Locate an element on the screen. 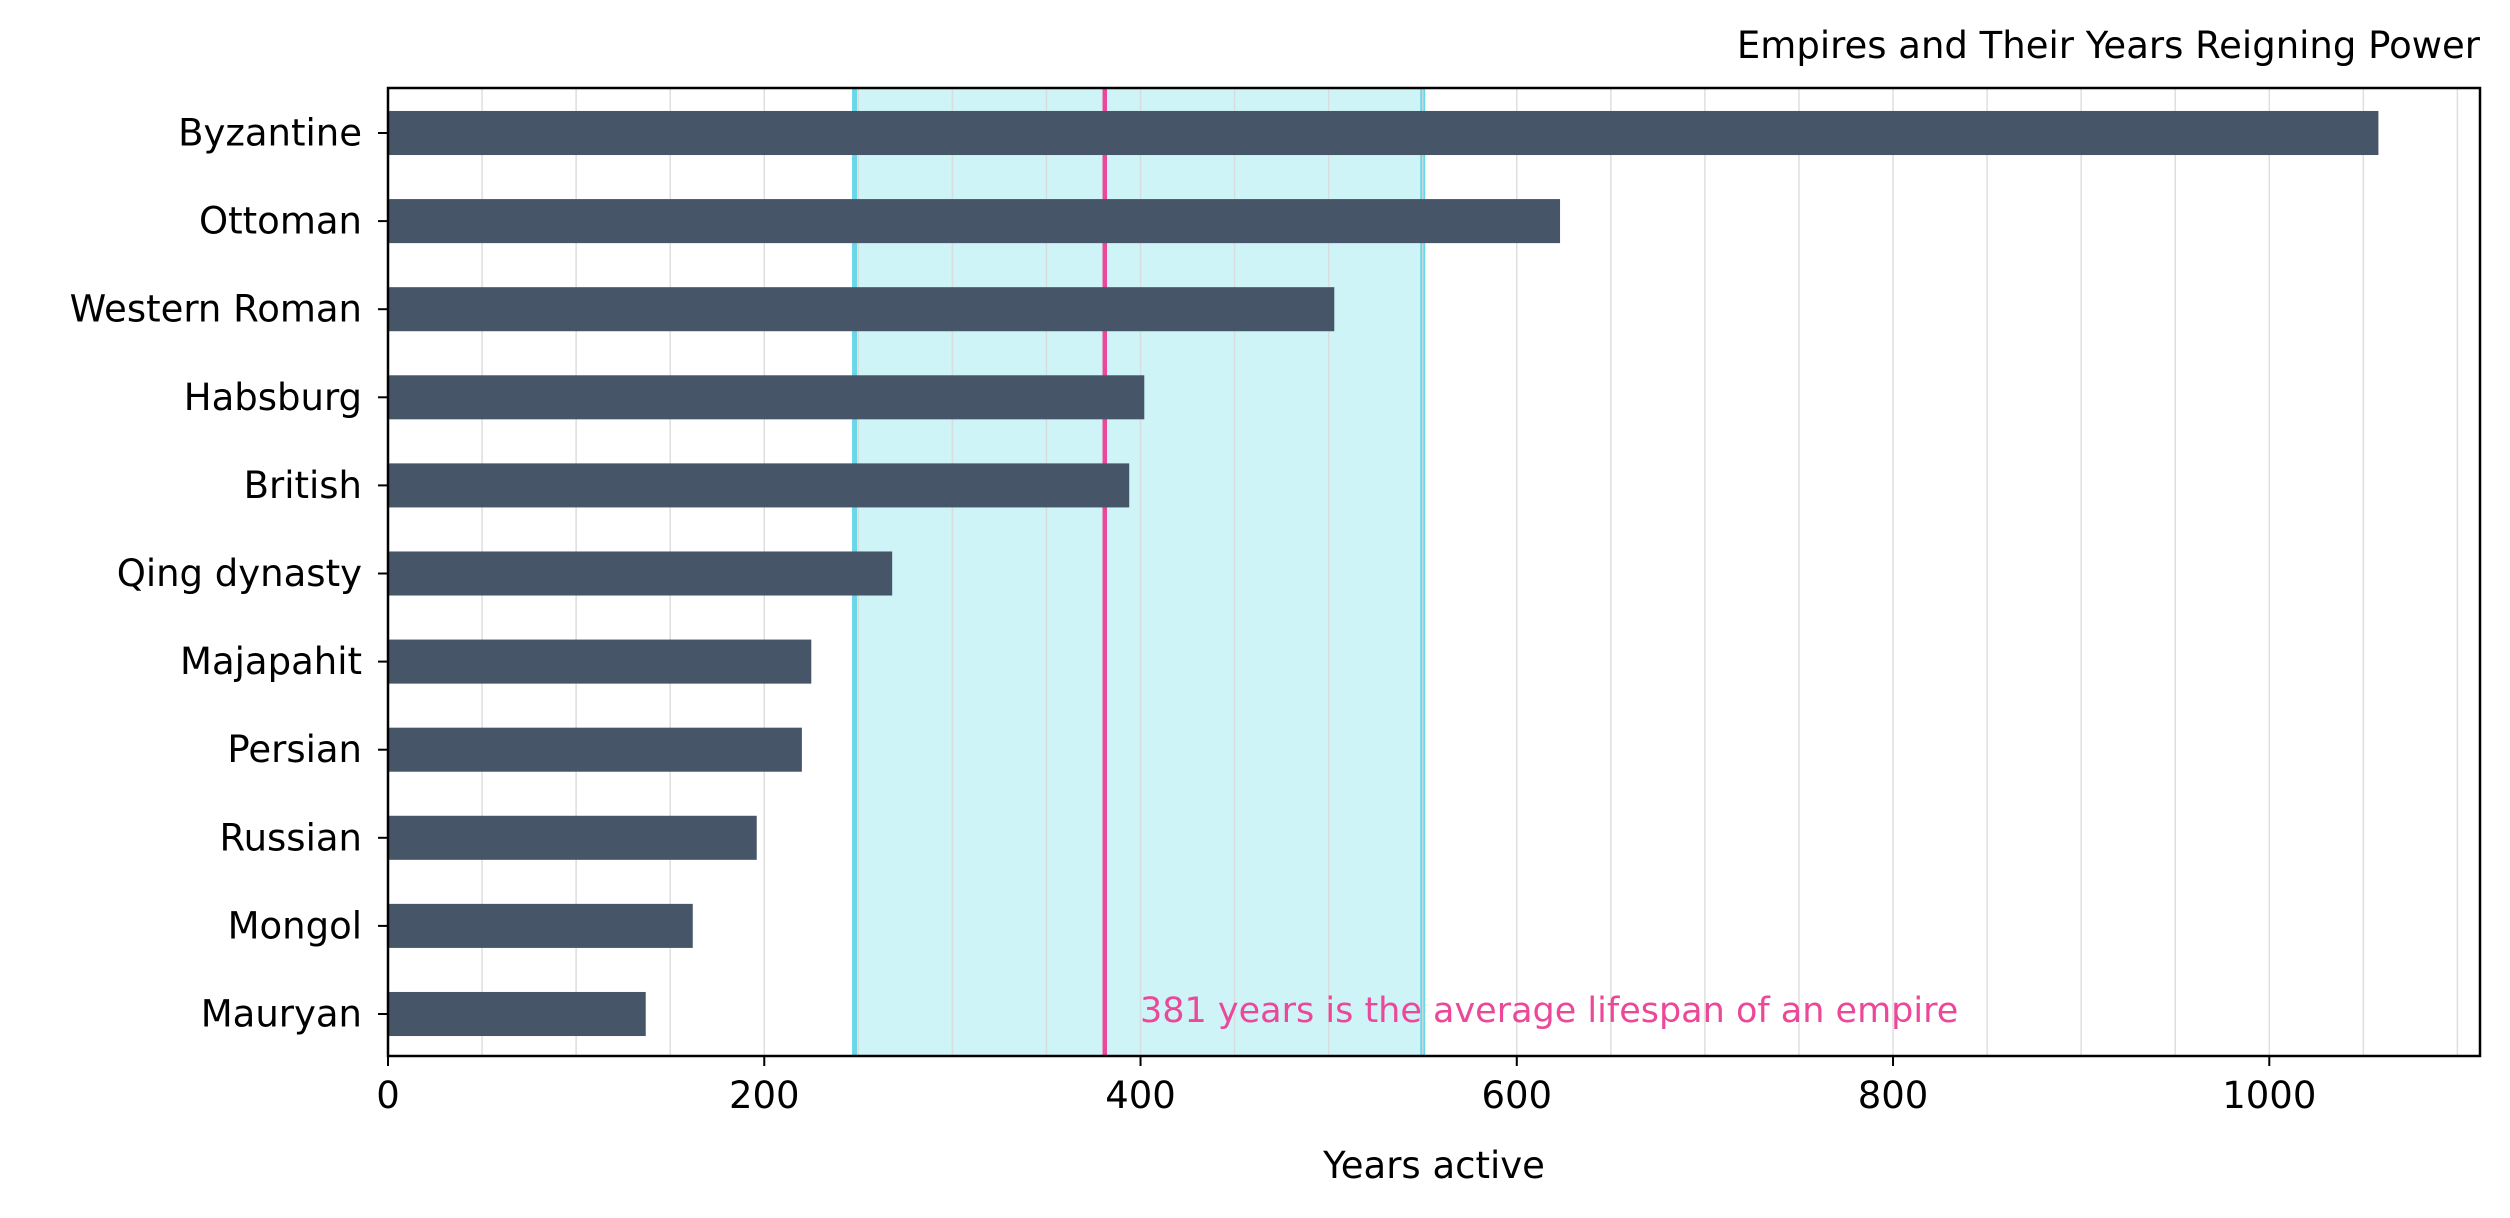 This screenshot has width=2510, height=1218. y-tick-label: Western Roman is located at coordinates (216, 309).